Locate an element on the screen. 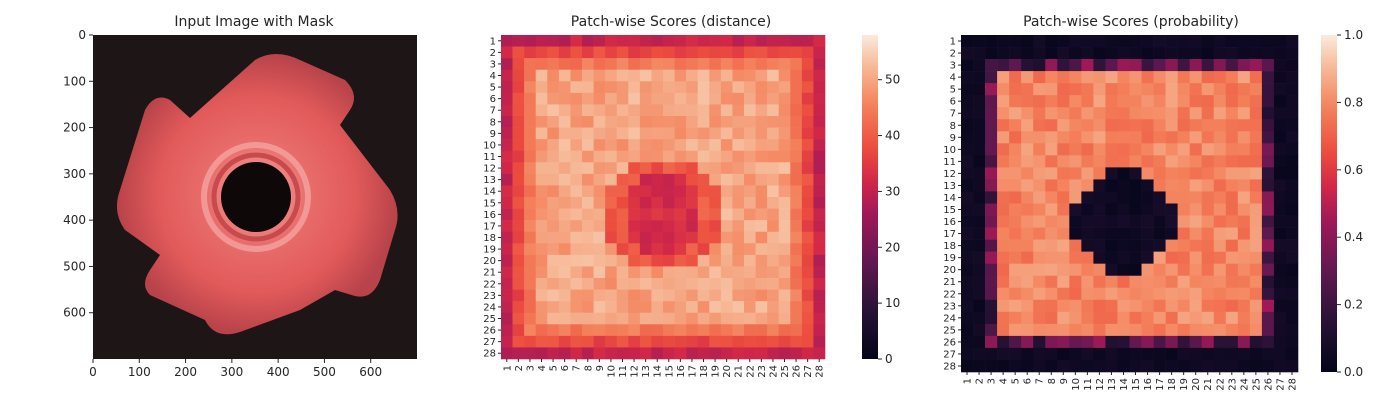 The width and height of the screenshot is (1400, 404). x-tick-label: 16 is located at coordinates (1148, 384).